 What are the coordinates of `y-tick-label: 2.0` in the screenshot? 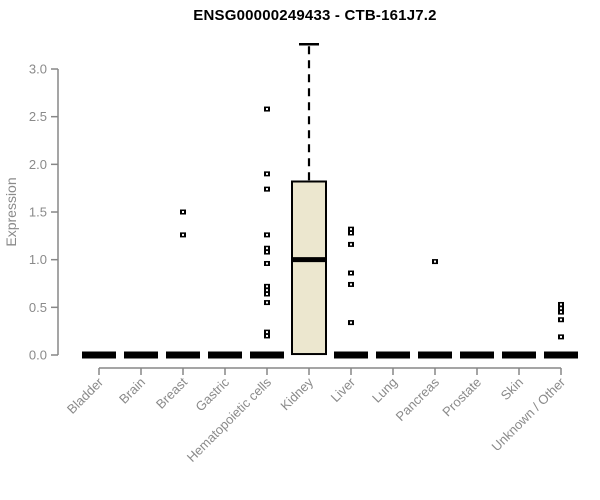 It's located at (38, 164).